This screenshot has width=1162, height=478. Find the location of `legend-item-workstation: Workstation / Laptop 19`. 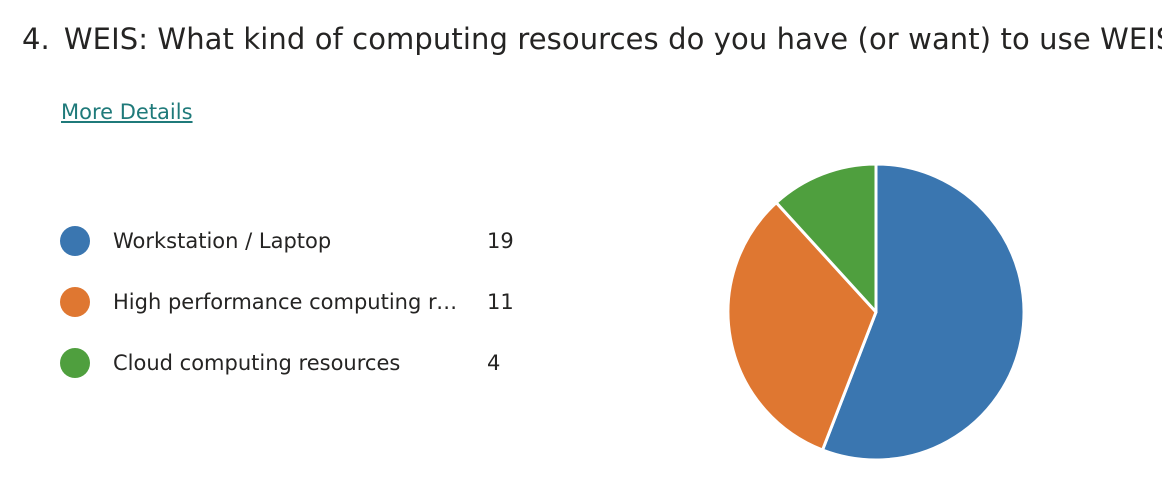

legend-item-workstation: Workstation / Laptop 19 is located at coordinates (295, 241).